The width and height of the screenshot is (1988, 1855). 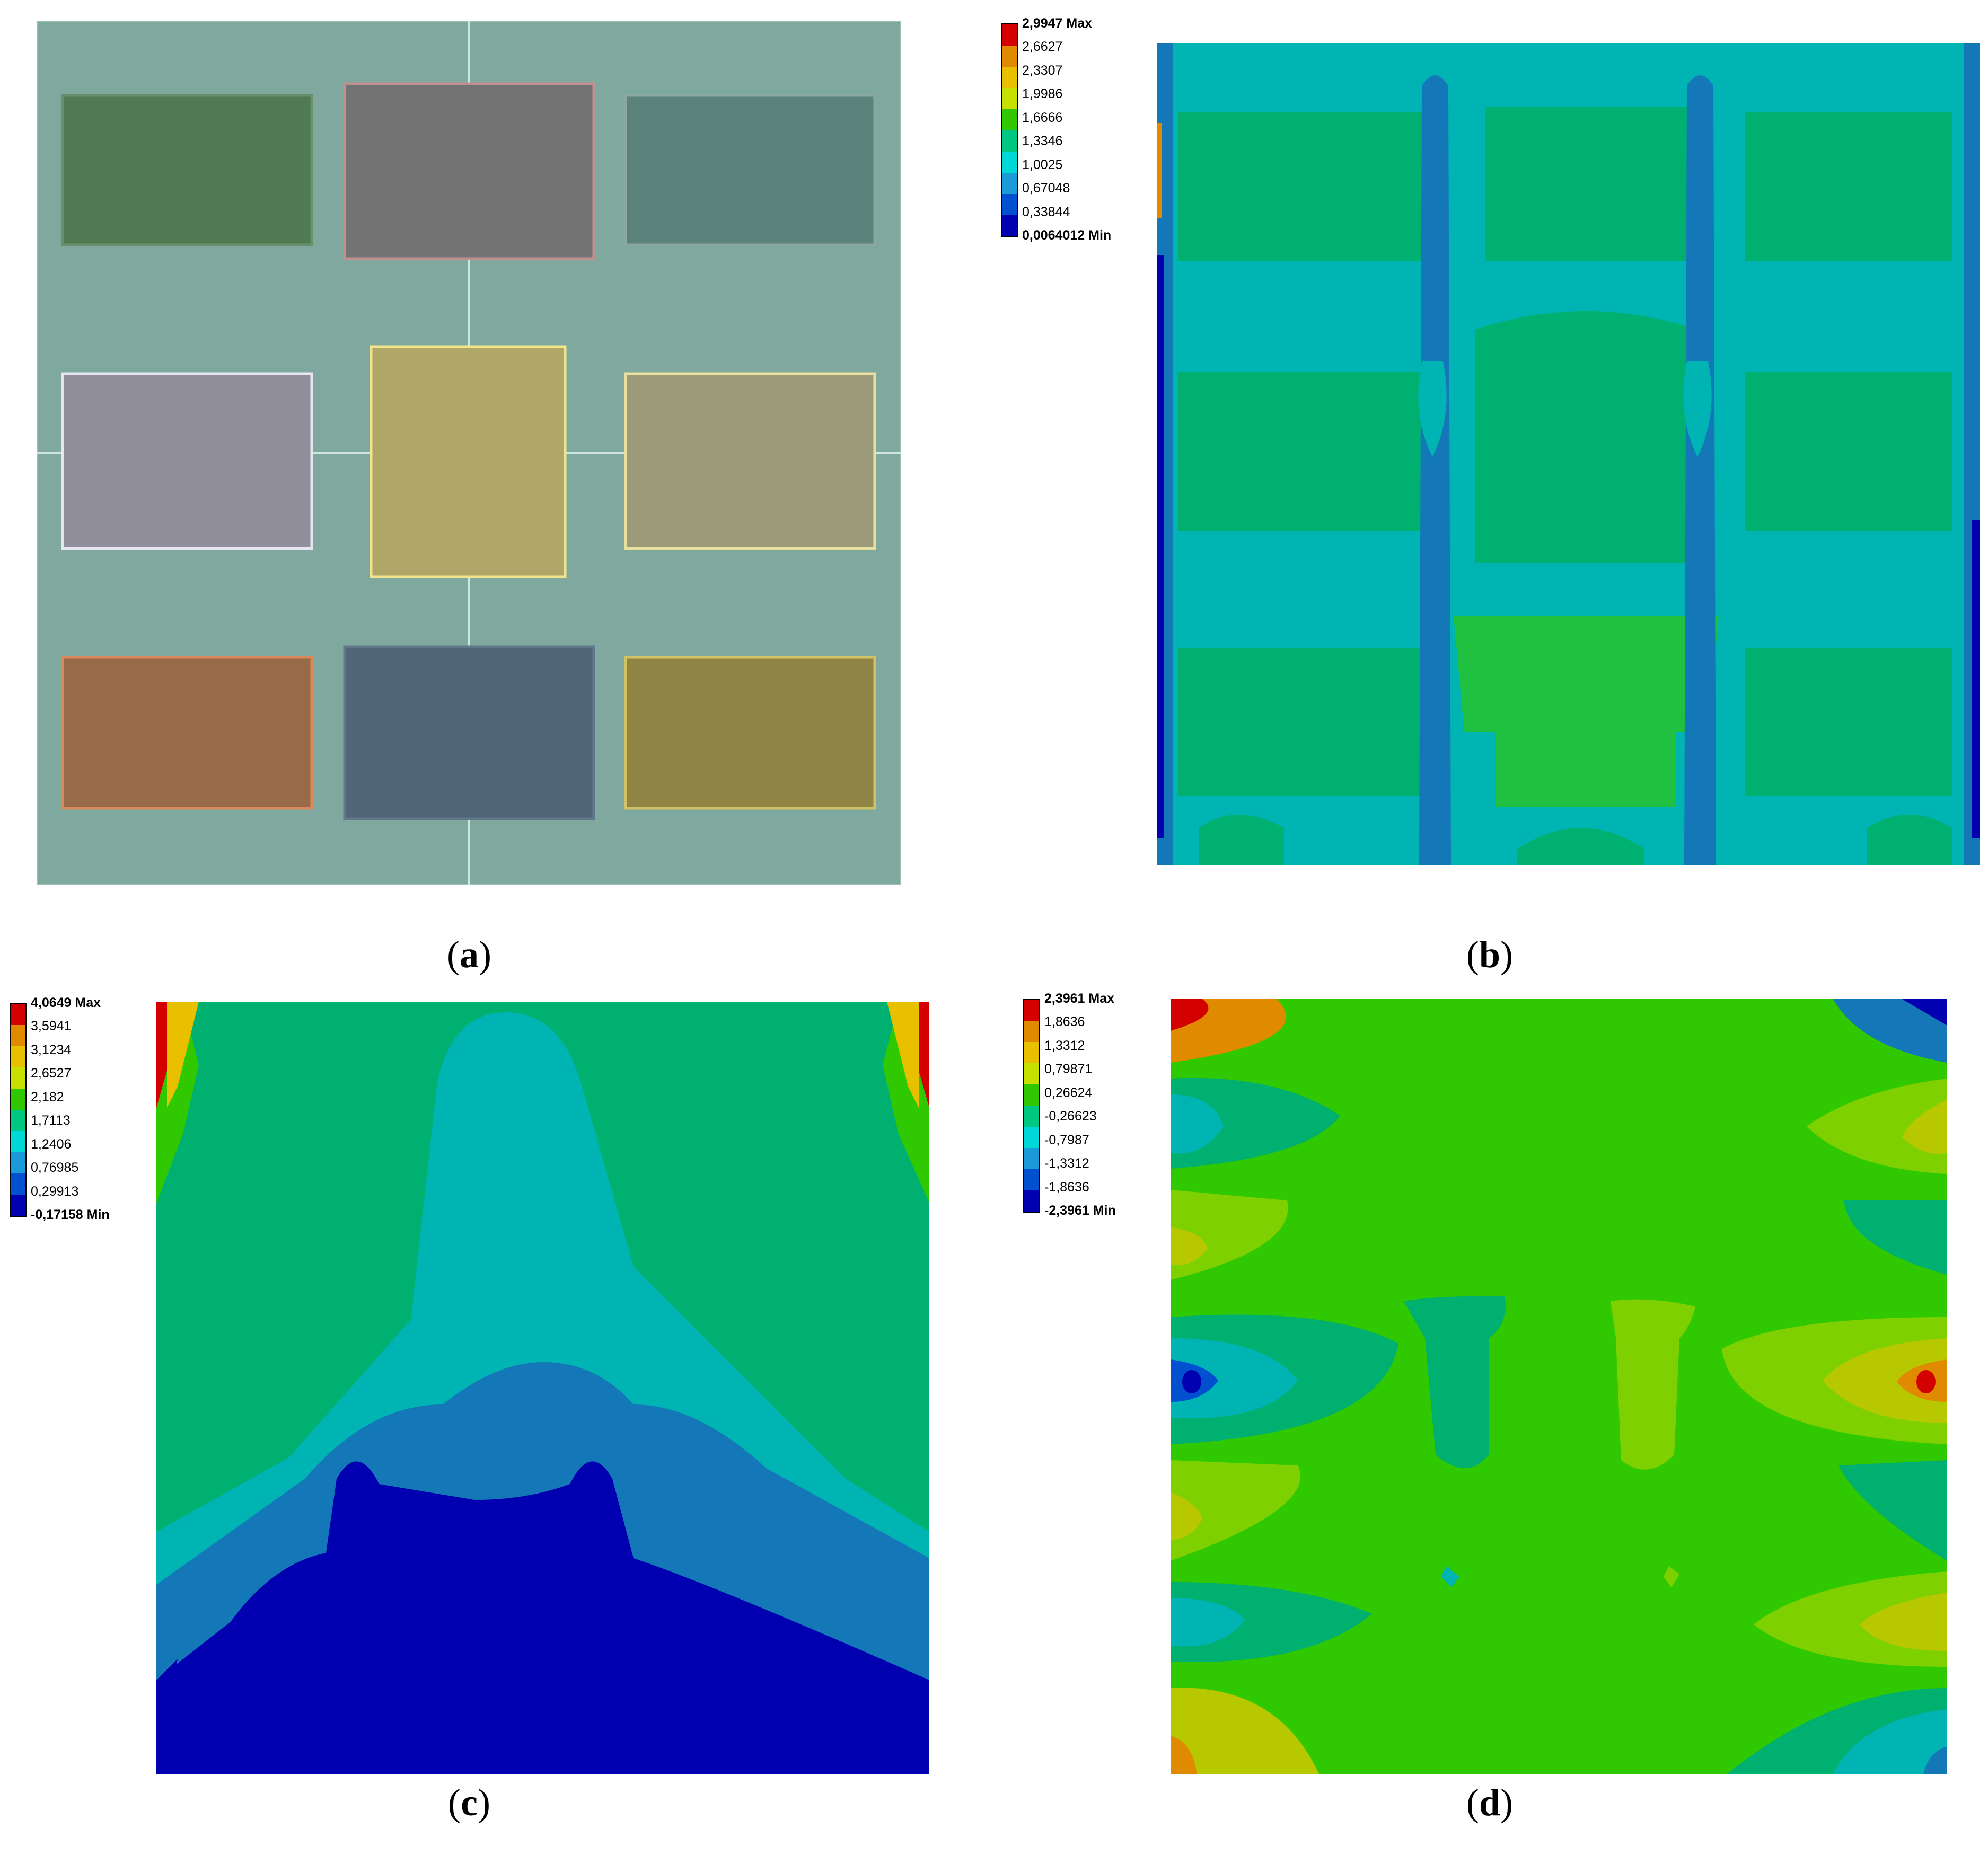 I want to click on caption-d: (d), so click(x=1490, y=1803).